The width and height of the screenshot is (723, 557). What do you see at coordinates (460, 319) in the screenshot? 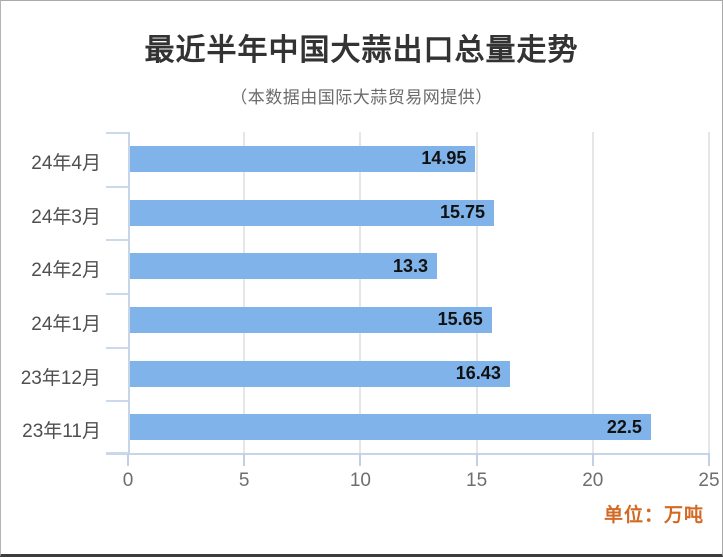
I see `bar-value-label: 15.65` at bounding box center [460, 319].